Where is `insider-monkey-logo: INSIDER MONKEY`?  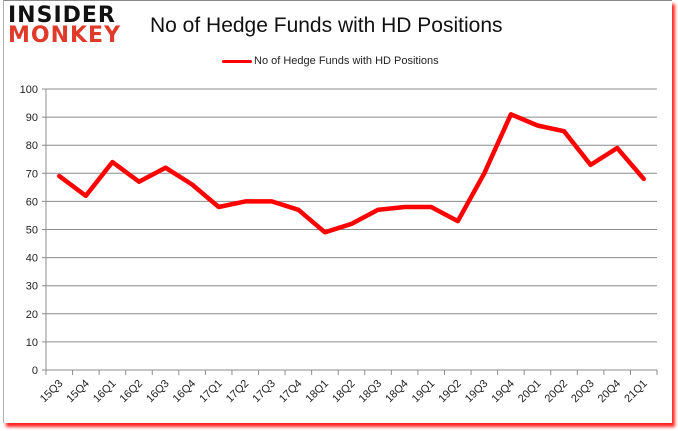
insider-monkey-logo: INSIDER MONKEY is located at coordinates (65, 25).